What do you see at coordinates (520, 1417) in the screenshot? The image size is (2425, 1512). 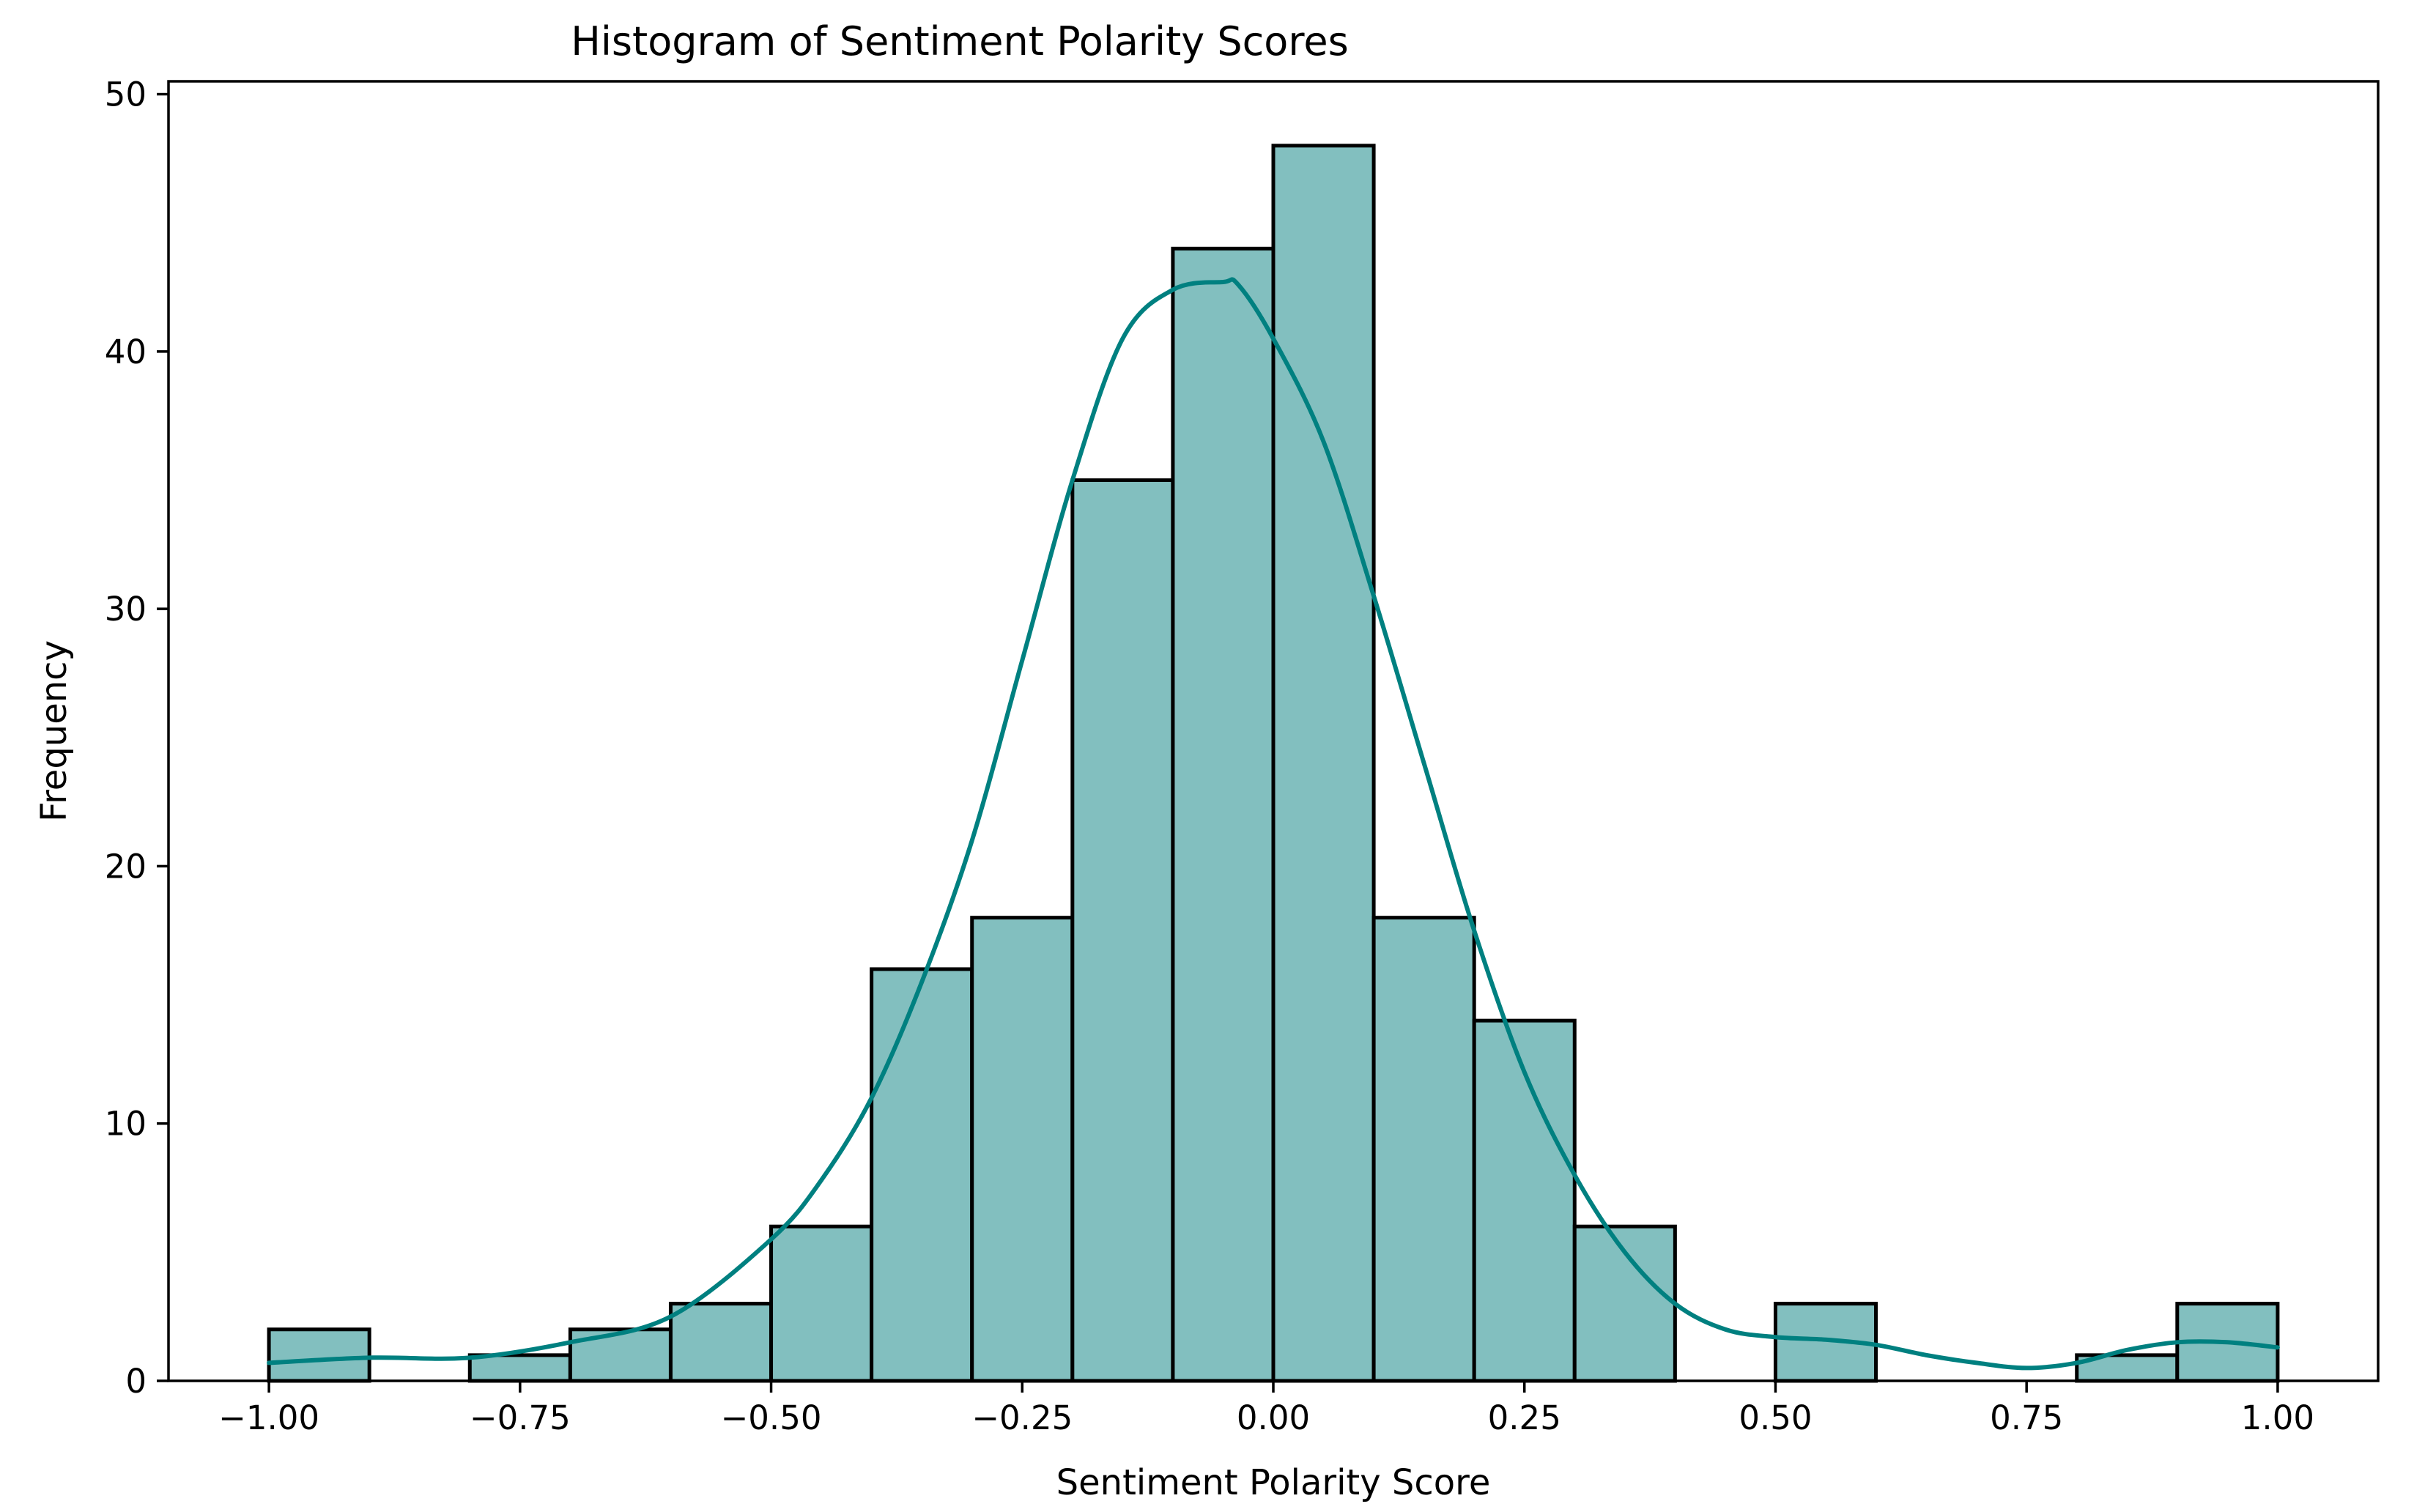 I see `x-tick-label: −0.75` at bounding box center [520, 1417].